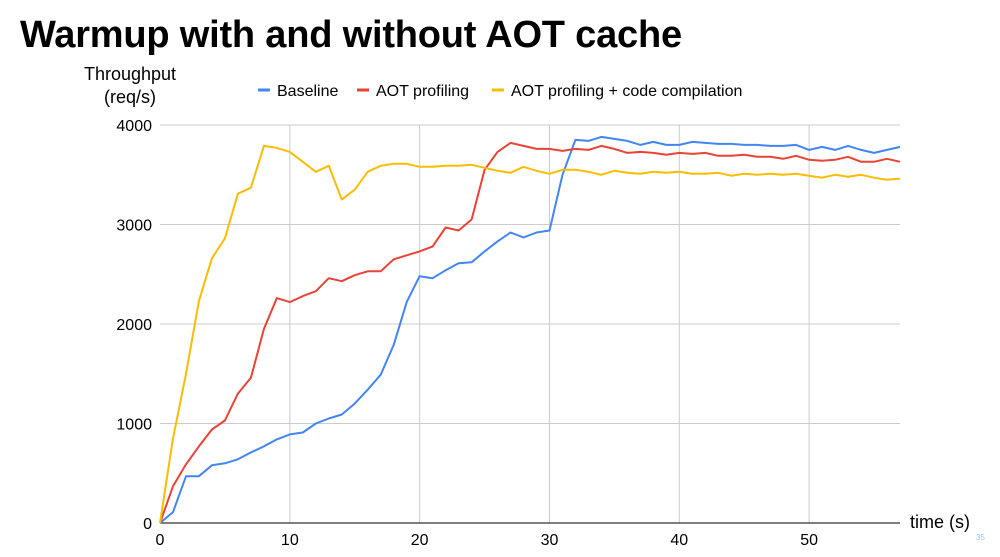 Image resolution: width=1000 pixels, height=557 pixels. Describe the element at coordinates (626, 91) in the screenshot. I see `legend-label: AOT profiling + code compilation` at that location.